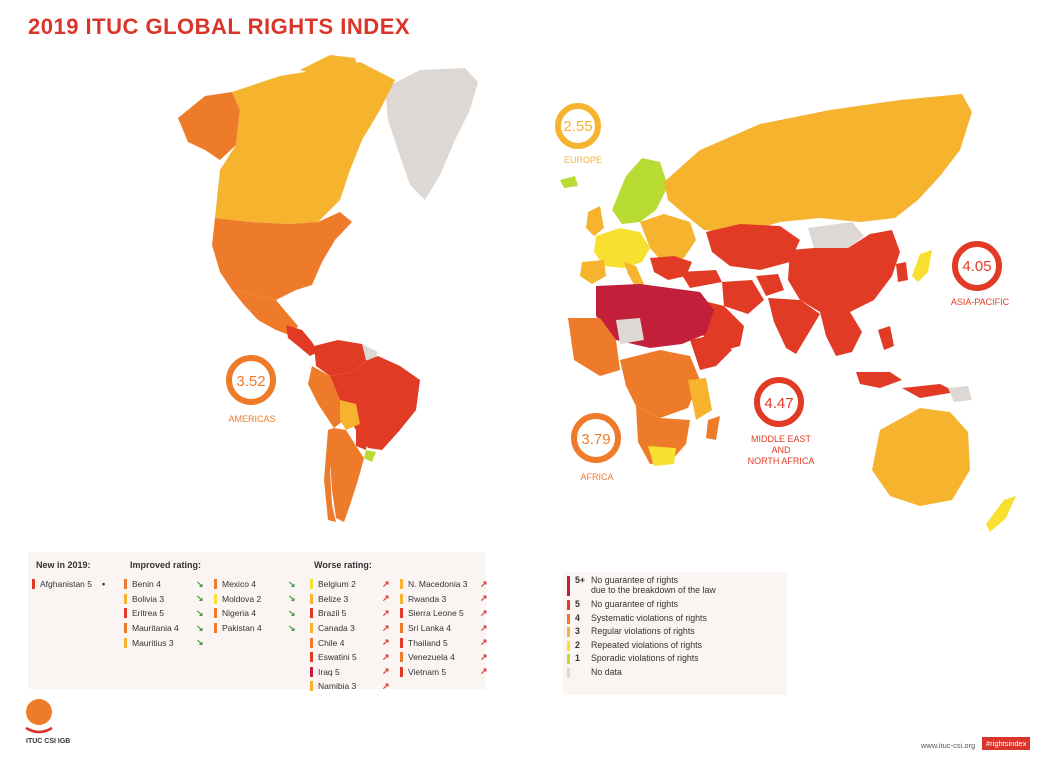 The height and width of the screenshot is (769, 1050). I want to click on philippines, so click(886, 338).